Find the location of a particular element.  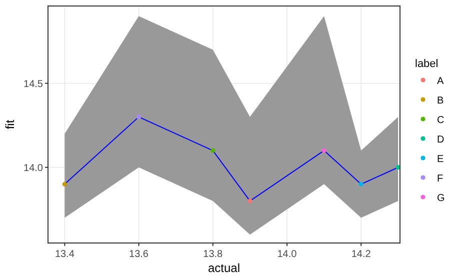

legend-label: D is located at coordinates (440, 140).